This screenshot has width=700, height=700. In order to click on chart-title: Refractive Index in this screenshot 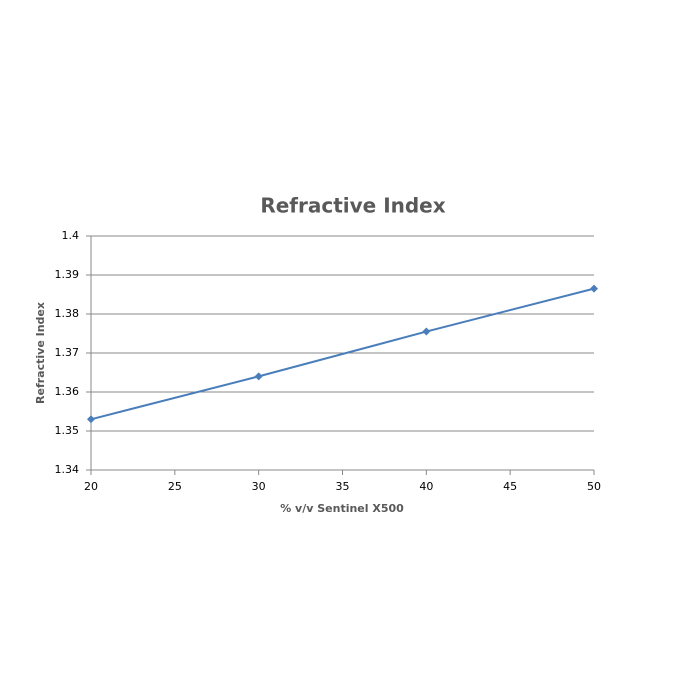, I will do `click(352, 206)`.